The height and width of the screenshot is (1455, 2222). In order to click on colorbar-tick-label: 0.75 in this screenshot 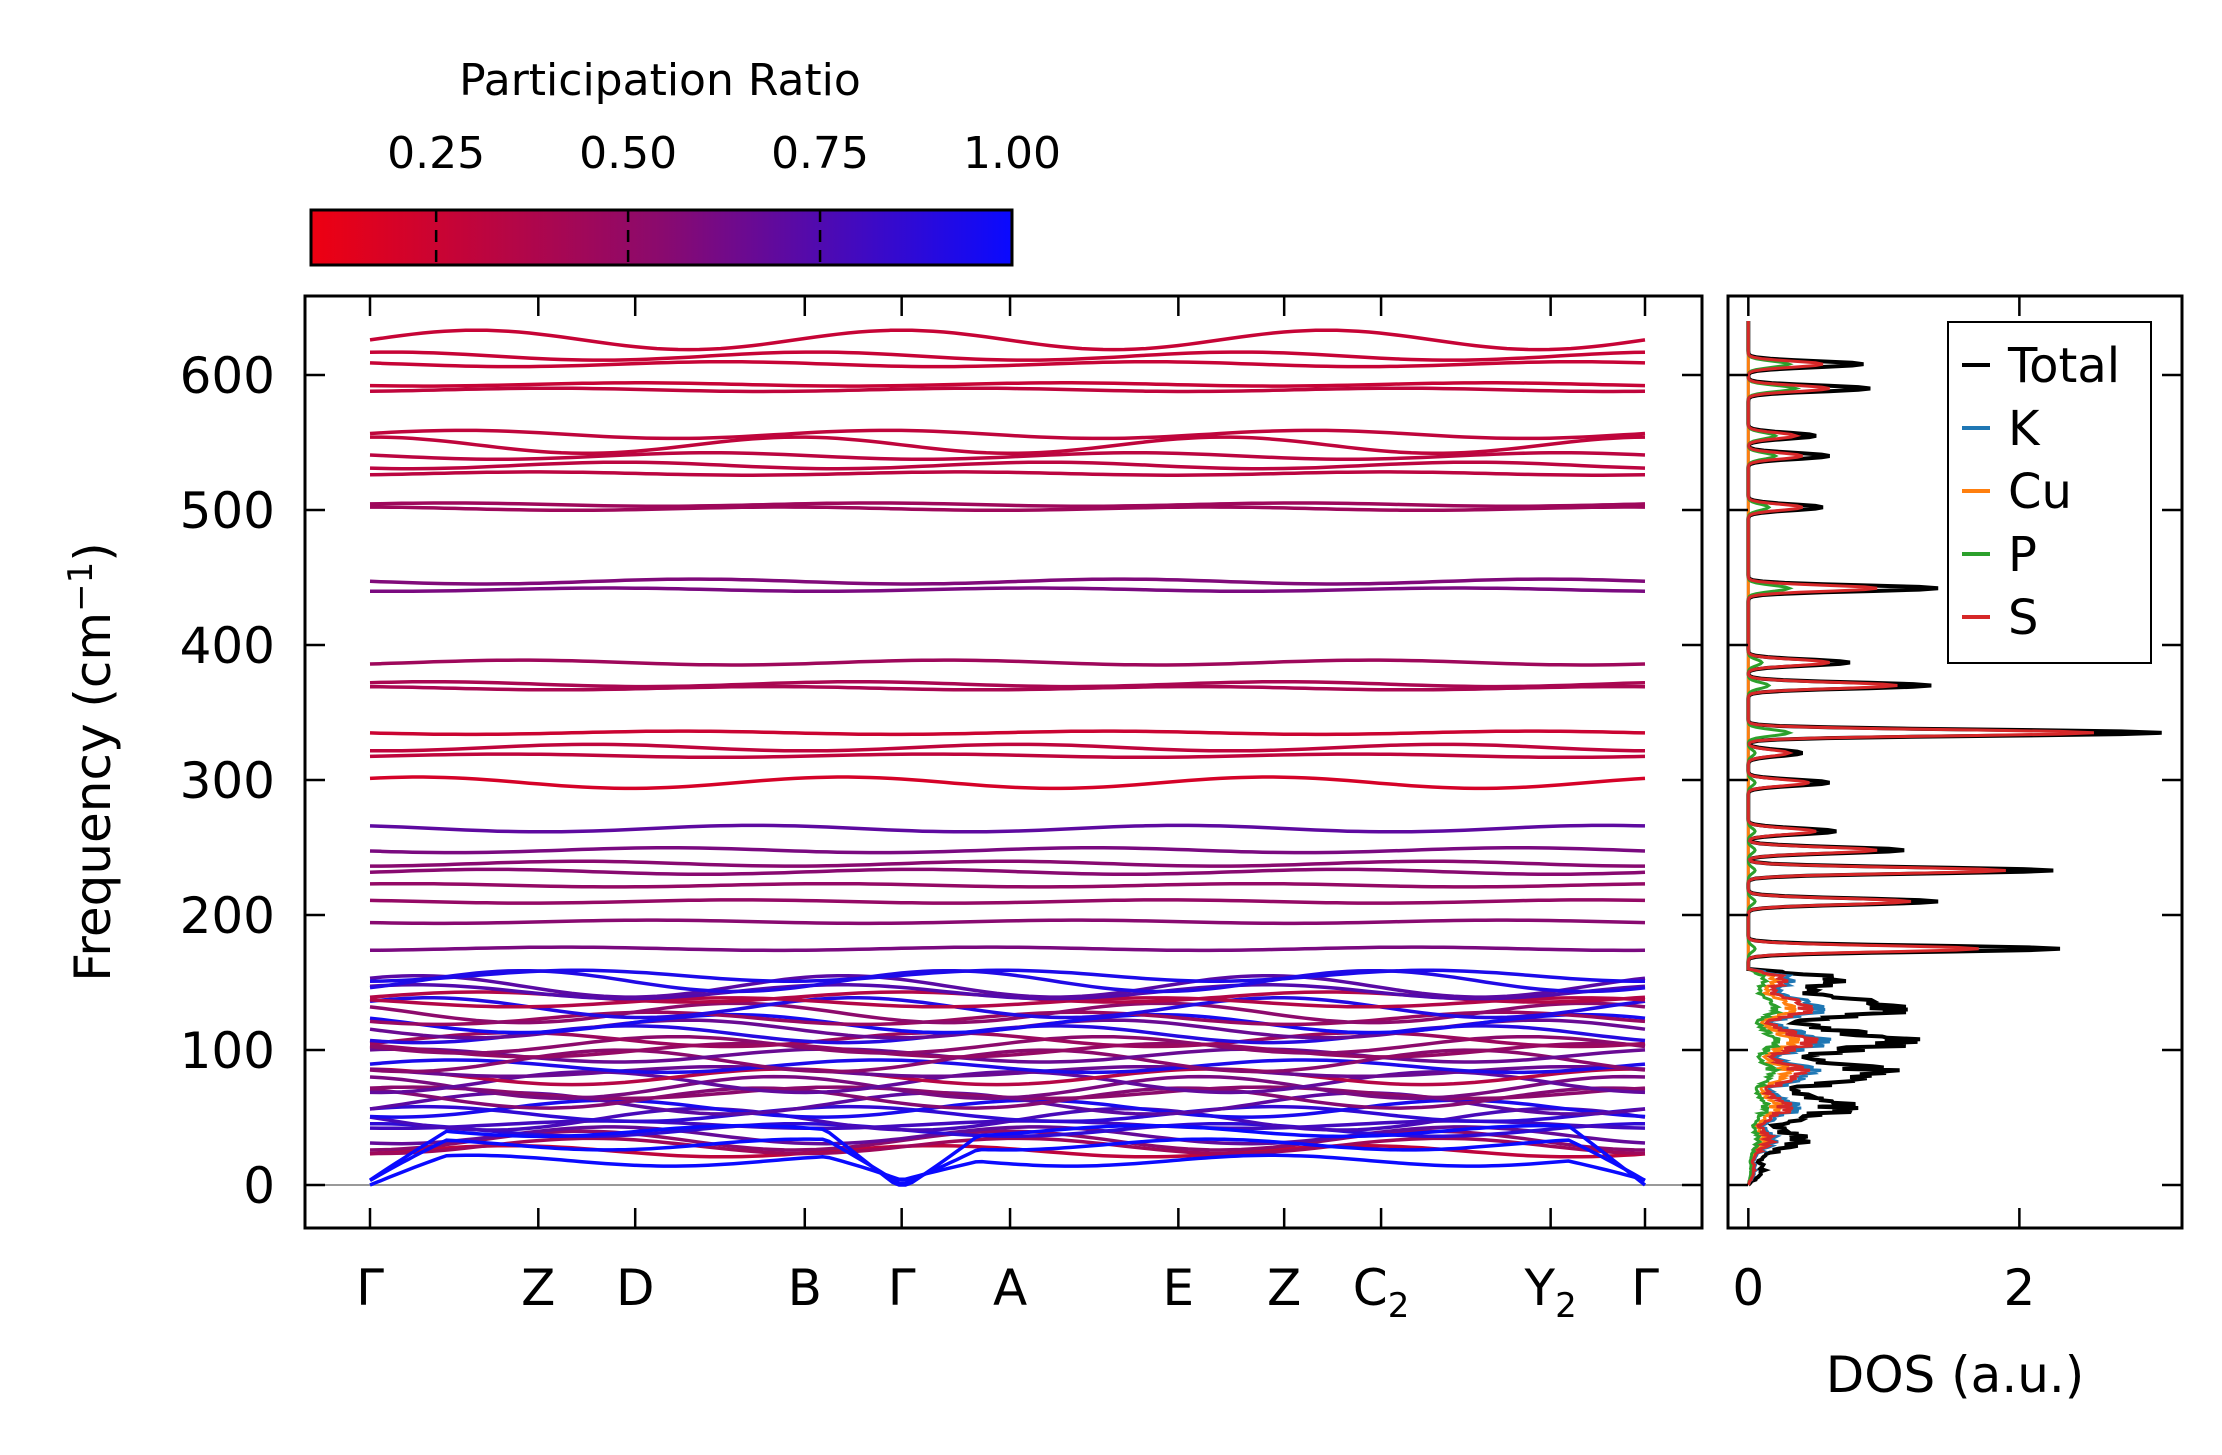, I will do `click(820, 153)`.